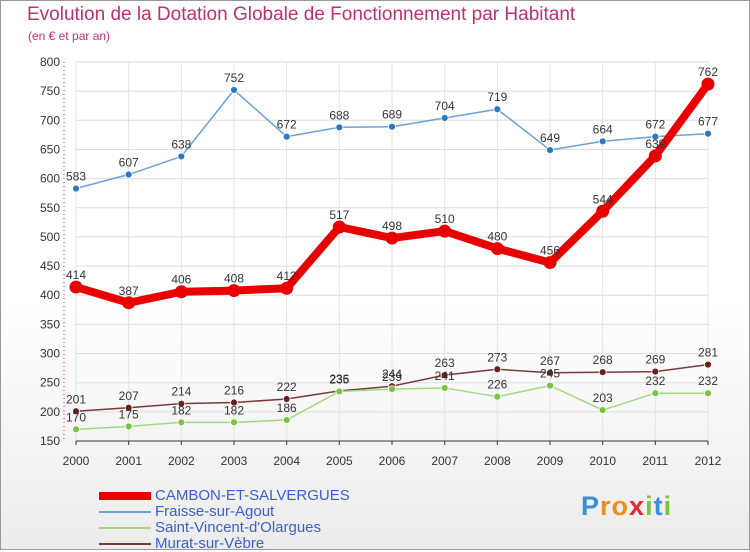 The width and height of the screenshot is (750, 552). I want to click on data-label: 510, so click(445, 219).